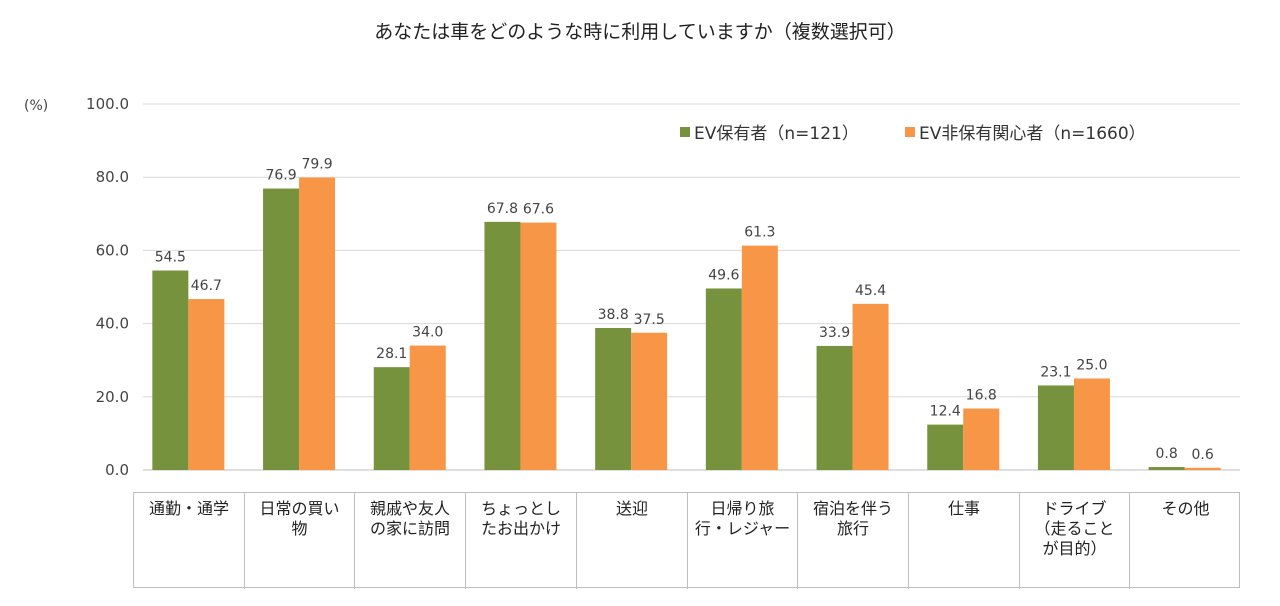 This screenshot has width=1280, height=606. Describe the element at coordinates (502, 209) in the screenshot. I see `data-label: 67.8` at that location.